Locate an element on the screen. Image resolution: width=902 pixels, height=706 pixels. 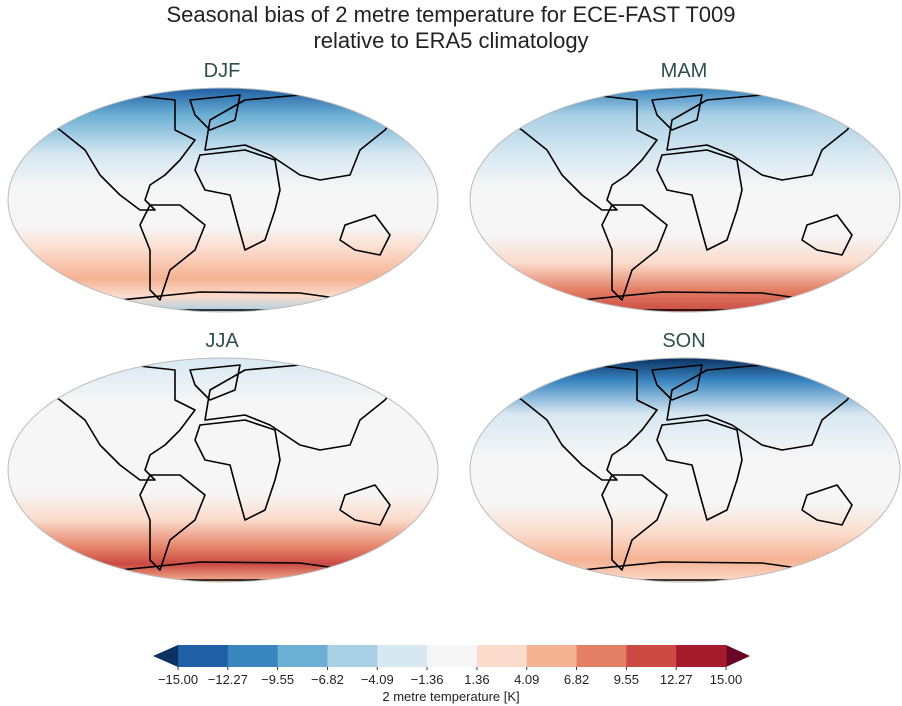
colorbar-tick-label: 15.00 is located at coordinates (726, 679).